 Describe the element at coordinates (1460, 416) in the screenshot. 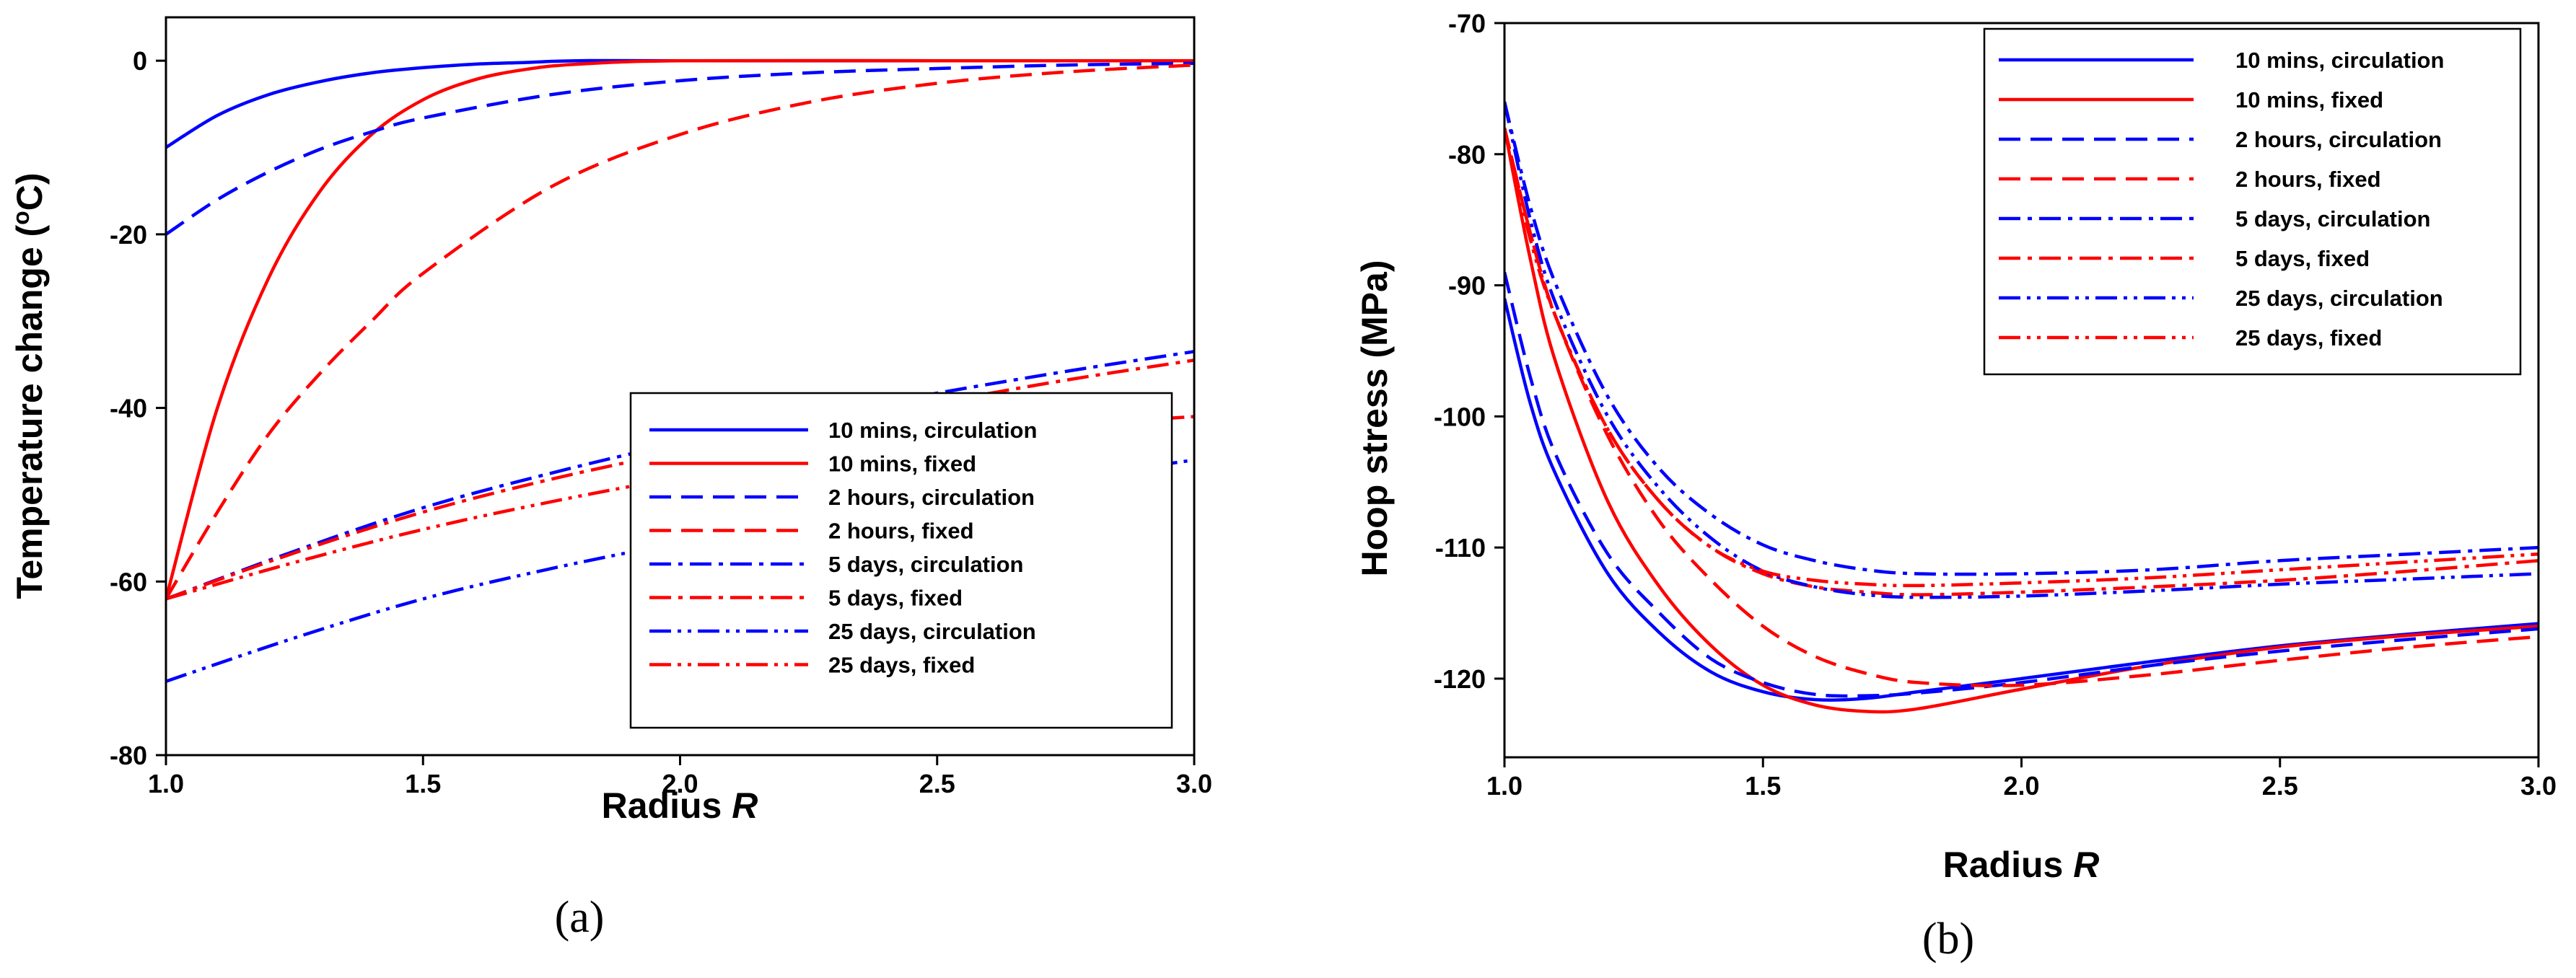

I see `y-tick-label: -100` at that location.